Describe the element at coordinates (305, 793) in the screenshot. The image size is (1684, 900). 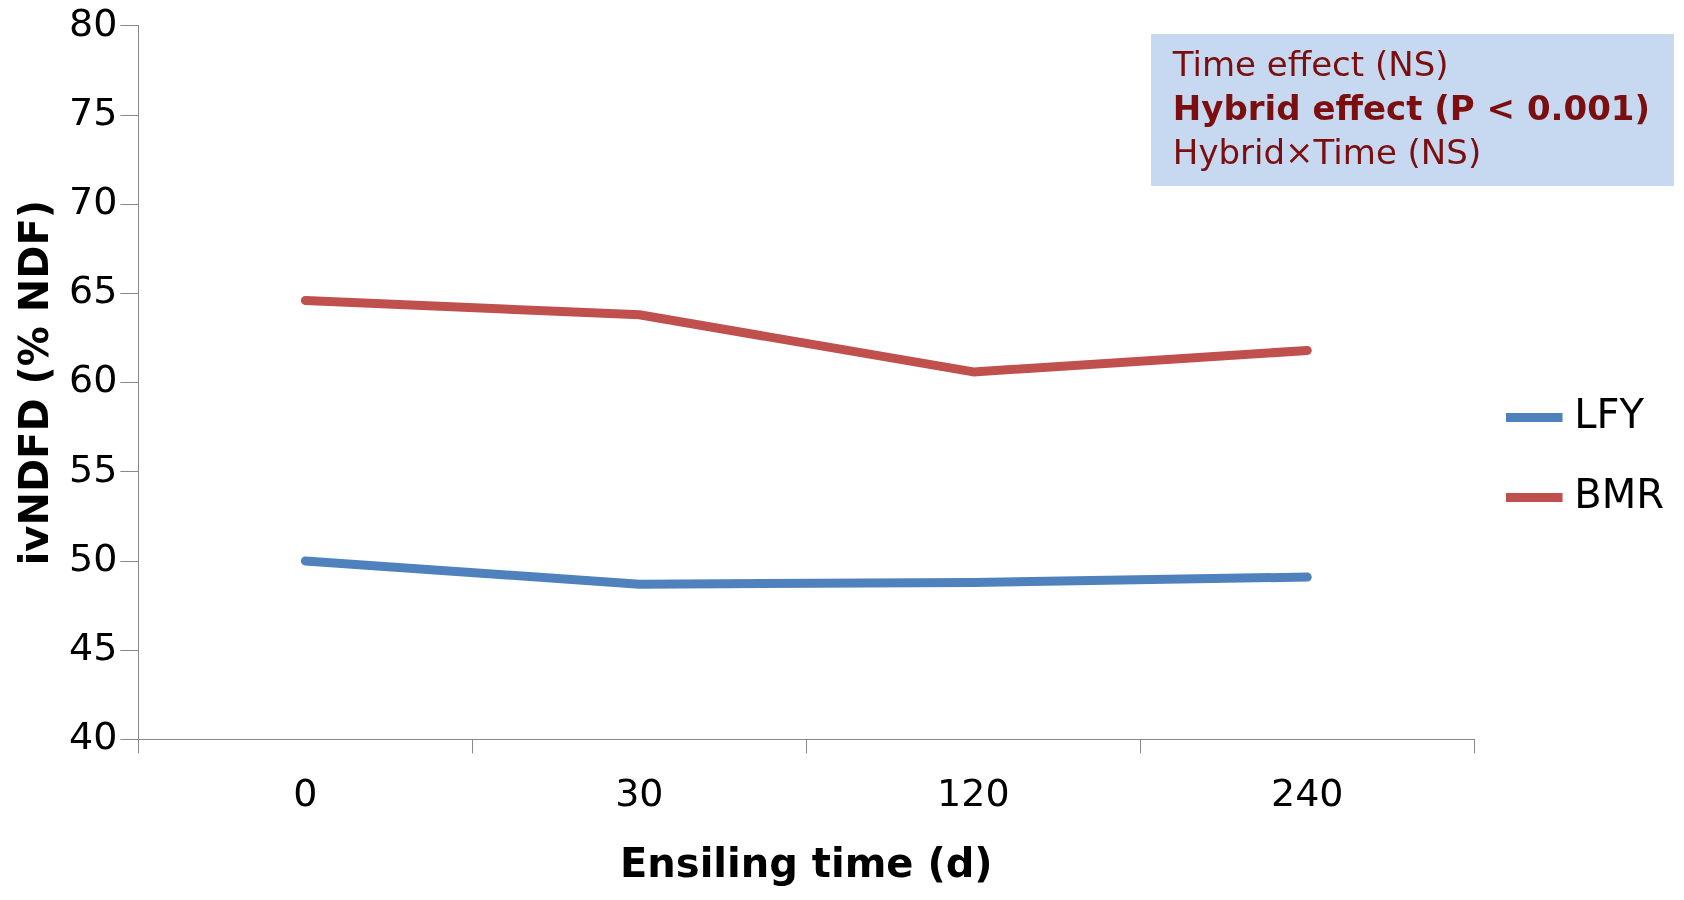
I see `x-tick-label: 0` at that location.